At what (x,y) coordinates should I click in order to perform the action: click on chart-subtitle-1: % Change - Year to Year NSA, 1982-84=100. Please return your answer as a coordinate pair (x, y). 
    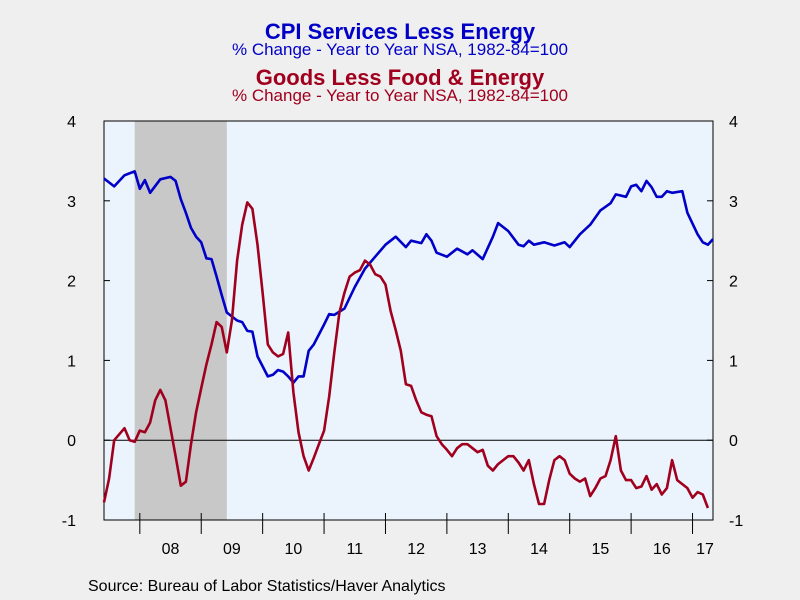
    Looking at the image, I should click on (399, 49).